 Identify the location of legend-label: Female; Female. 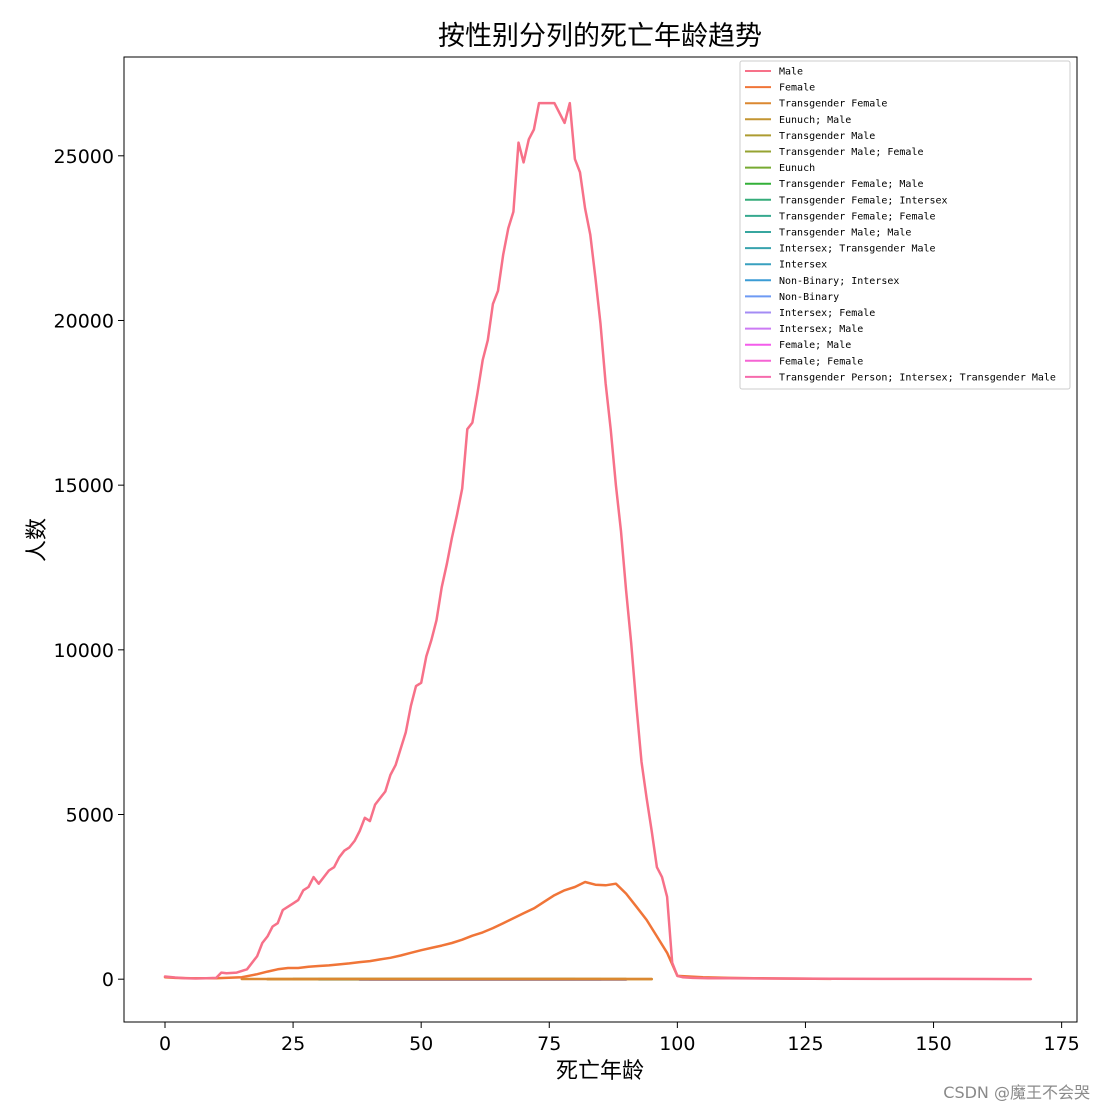
(821, 361).